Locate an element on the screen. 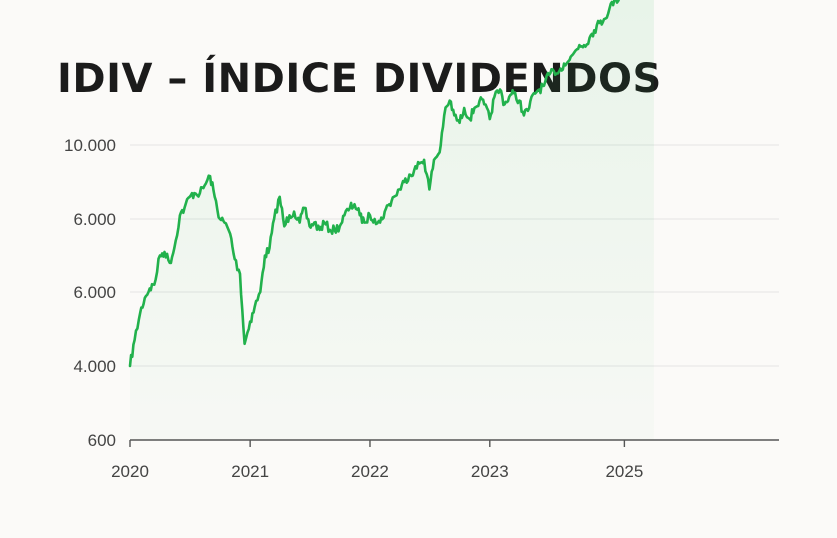 The image size is (837, 538). y-tick-label: 600 is located at coordinates (102, 440).